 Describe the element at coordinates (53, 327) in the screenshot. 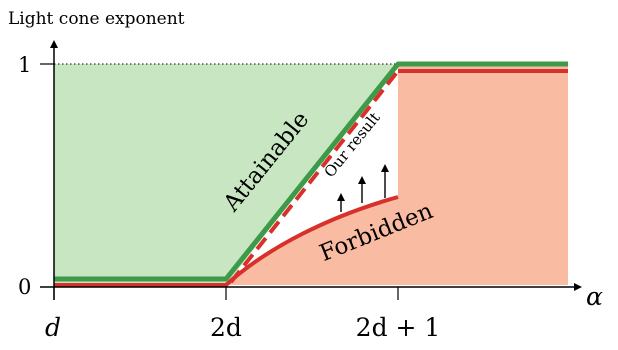

I see `x-tick-label-d: d` at that location.